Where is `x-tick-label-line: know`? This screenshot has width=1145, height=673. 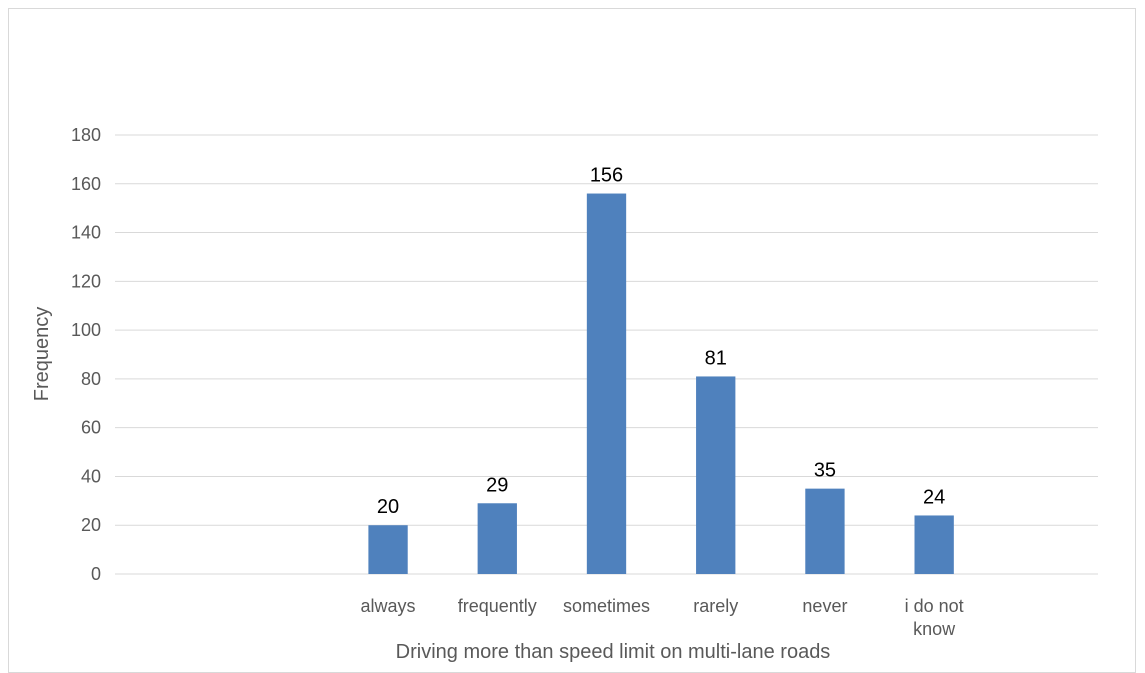
x-tick-label-line: know is located at coordinates (934, 629).